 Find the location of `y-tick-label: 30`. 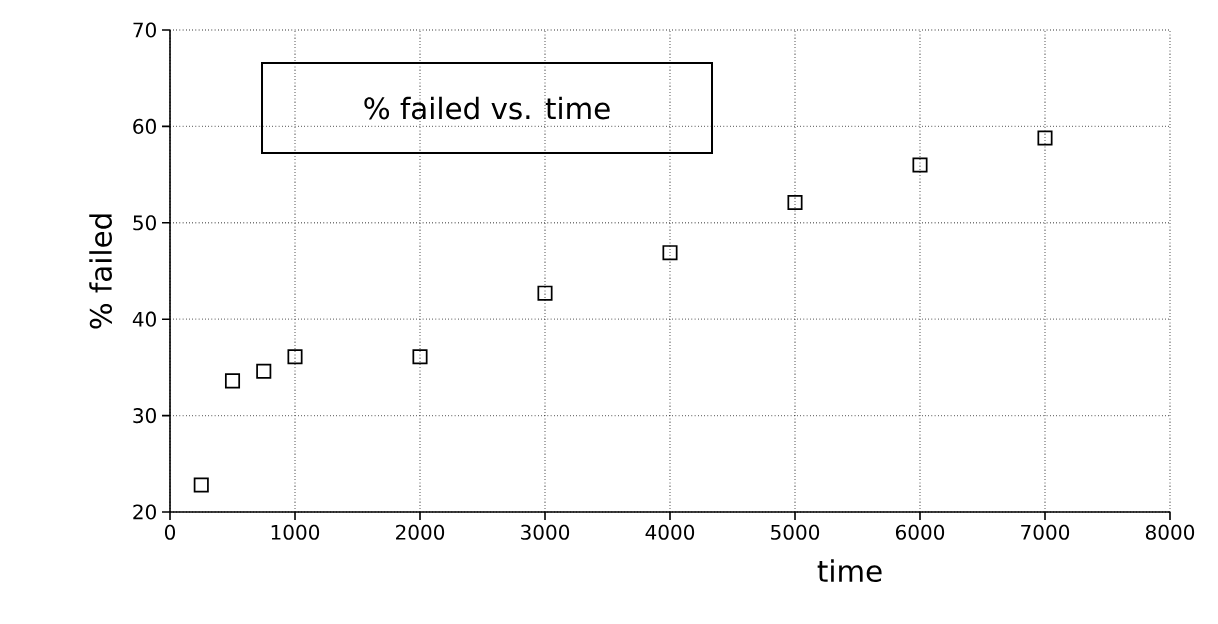

y-tick-label: 30 is located at coordinates (144, 416).